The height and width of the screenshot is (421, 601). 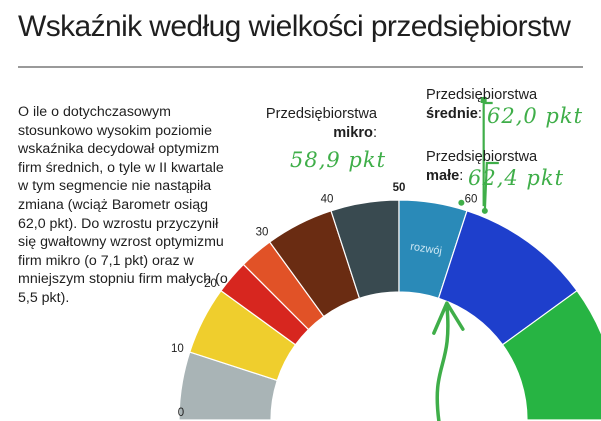 What do you see at coordinates (481, 105) in the screenshot?
I see `label-srednie: Przedsiębiorstwa średnie:` at bounding box center [481, 105].